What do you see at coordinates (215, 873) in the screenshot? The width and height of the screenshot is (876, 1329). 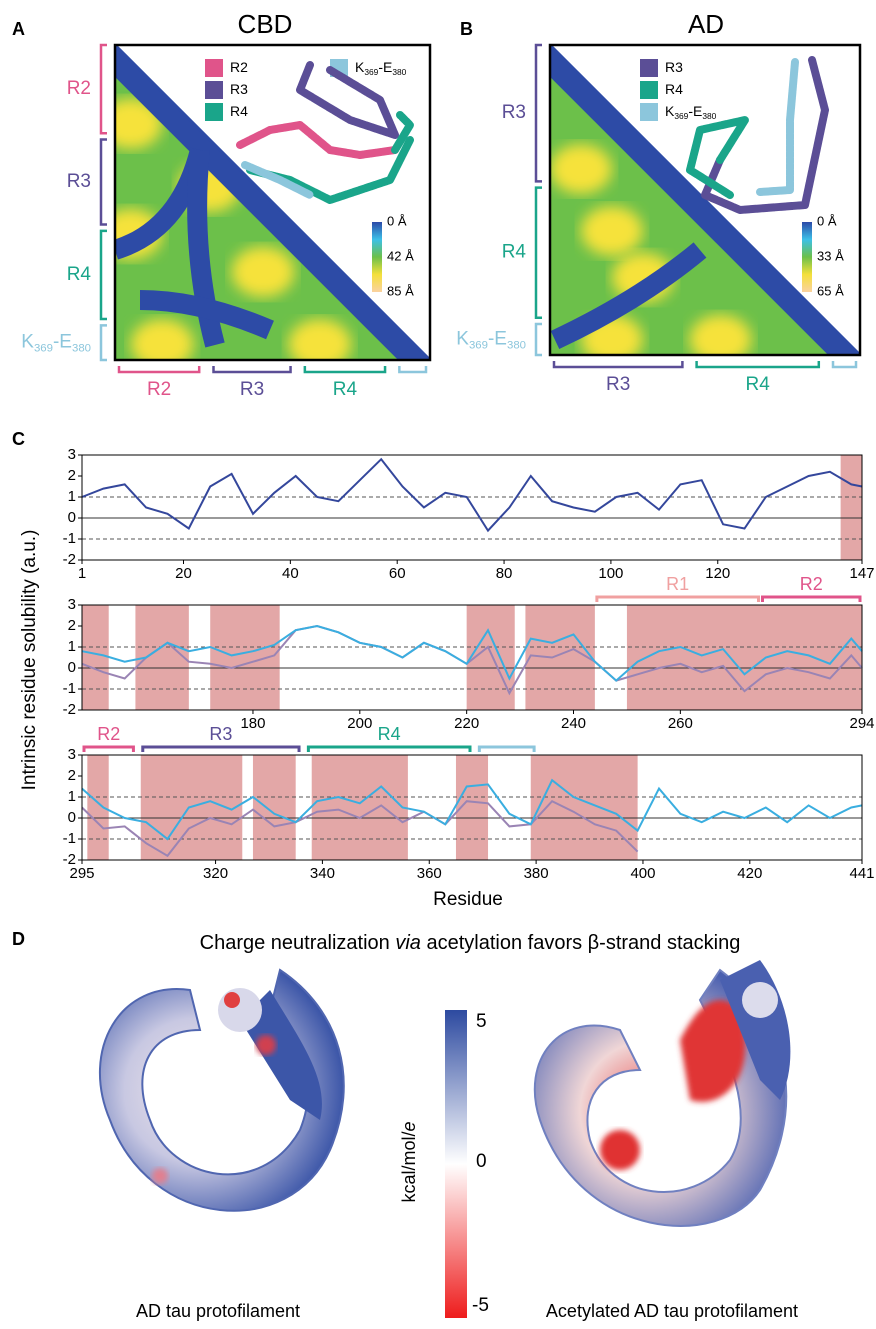 I see `x-tick-label: 320` at bounding box center [215, 873].